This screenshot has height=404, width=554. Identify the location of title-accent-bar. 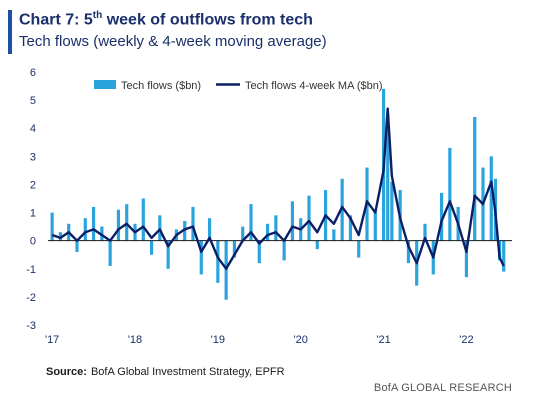
(10, 32).